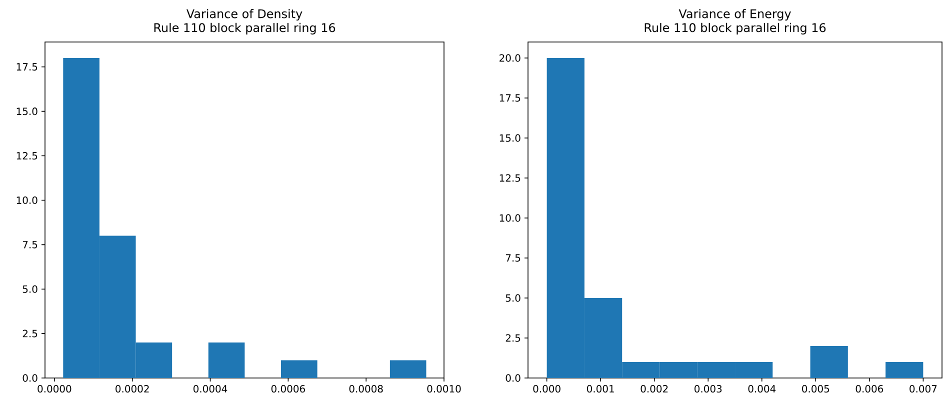 The image size is (944, 408). Describe the element at coordinates (816, 389) in the screenshot. I see `x-tick-label: 0.005` at that location.